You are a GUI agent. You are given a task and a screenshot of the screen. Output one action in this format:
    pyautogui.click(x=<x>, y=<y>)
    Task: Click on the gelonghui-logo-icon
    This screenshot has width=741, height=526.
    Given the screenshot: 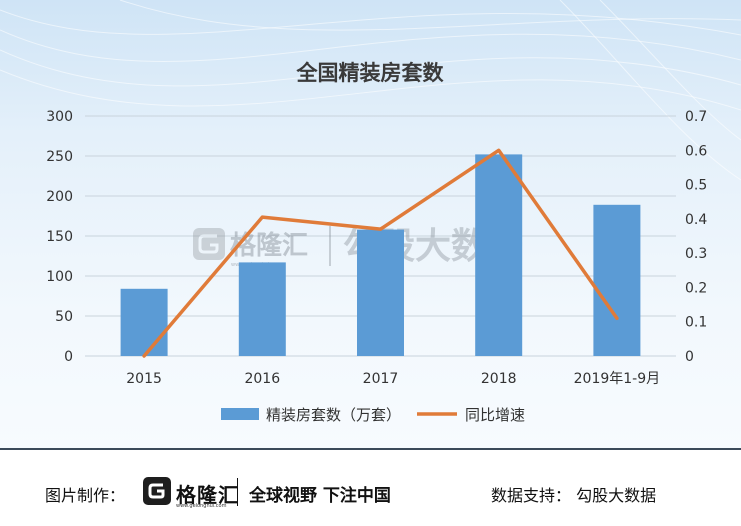 What is the action you would take?
    pyautogui.click(x=157, y=491)
    